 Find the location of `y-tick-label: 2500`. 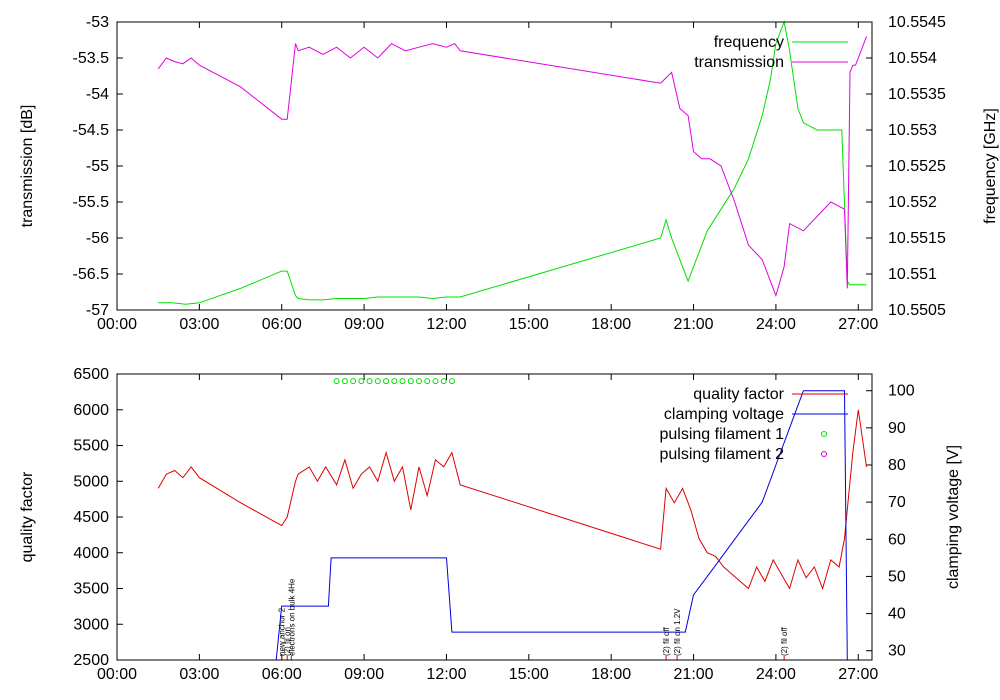

y-tick-label: 2500 is located at coordinates (91, 660).